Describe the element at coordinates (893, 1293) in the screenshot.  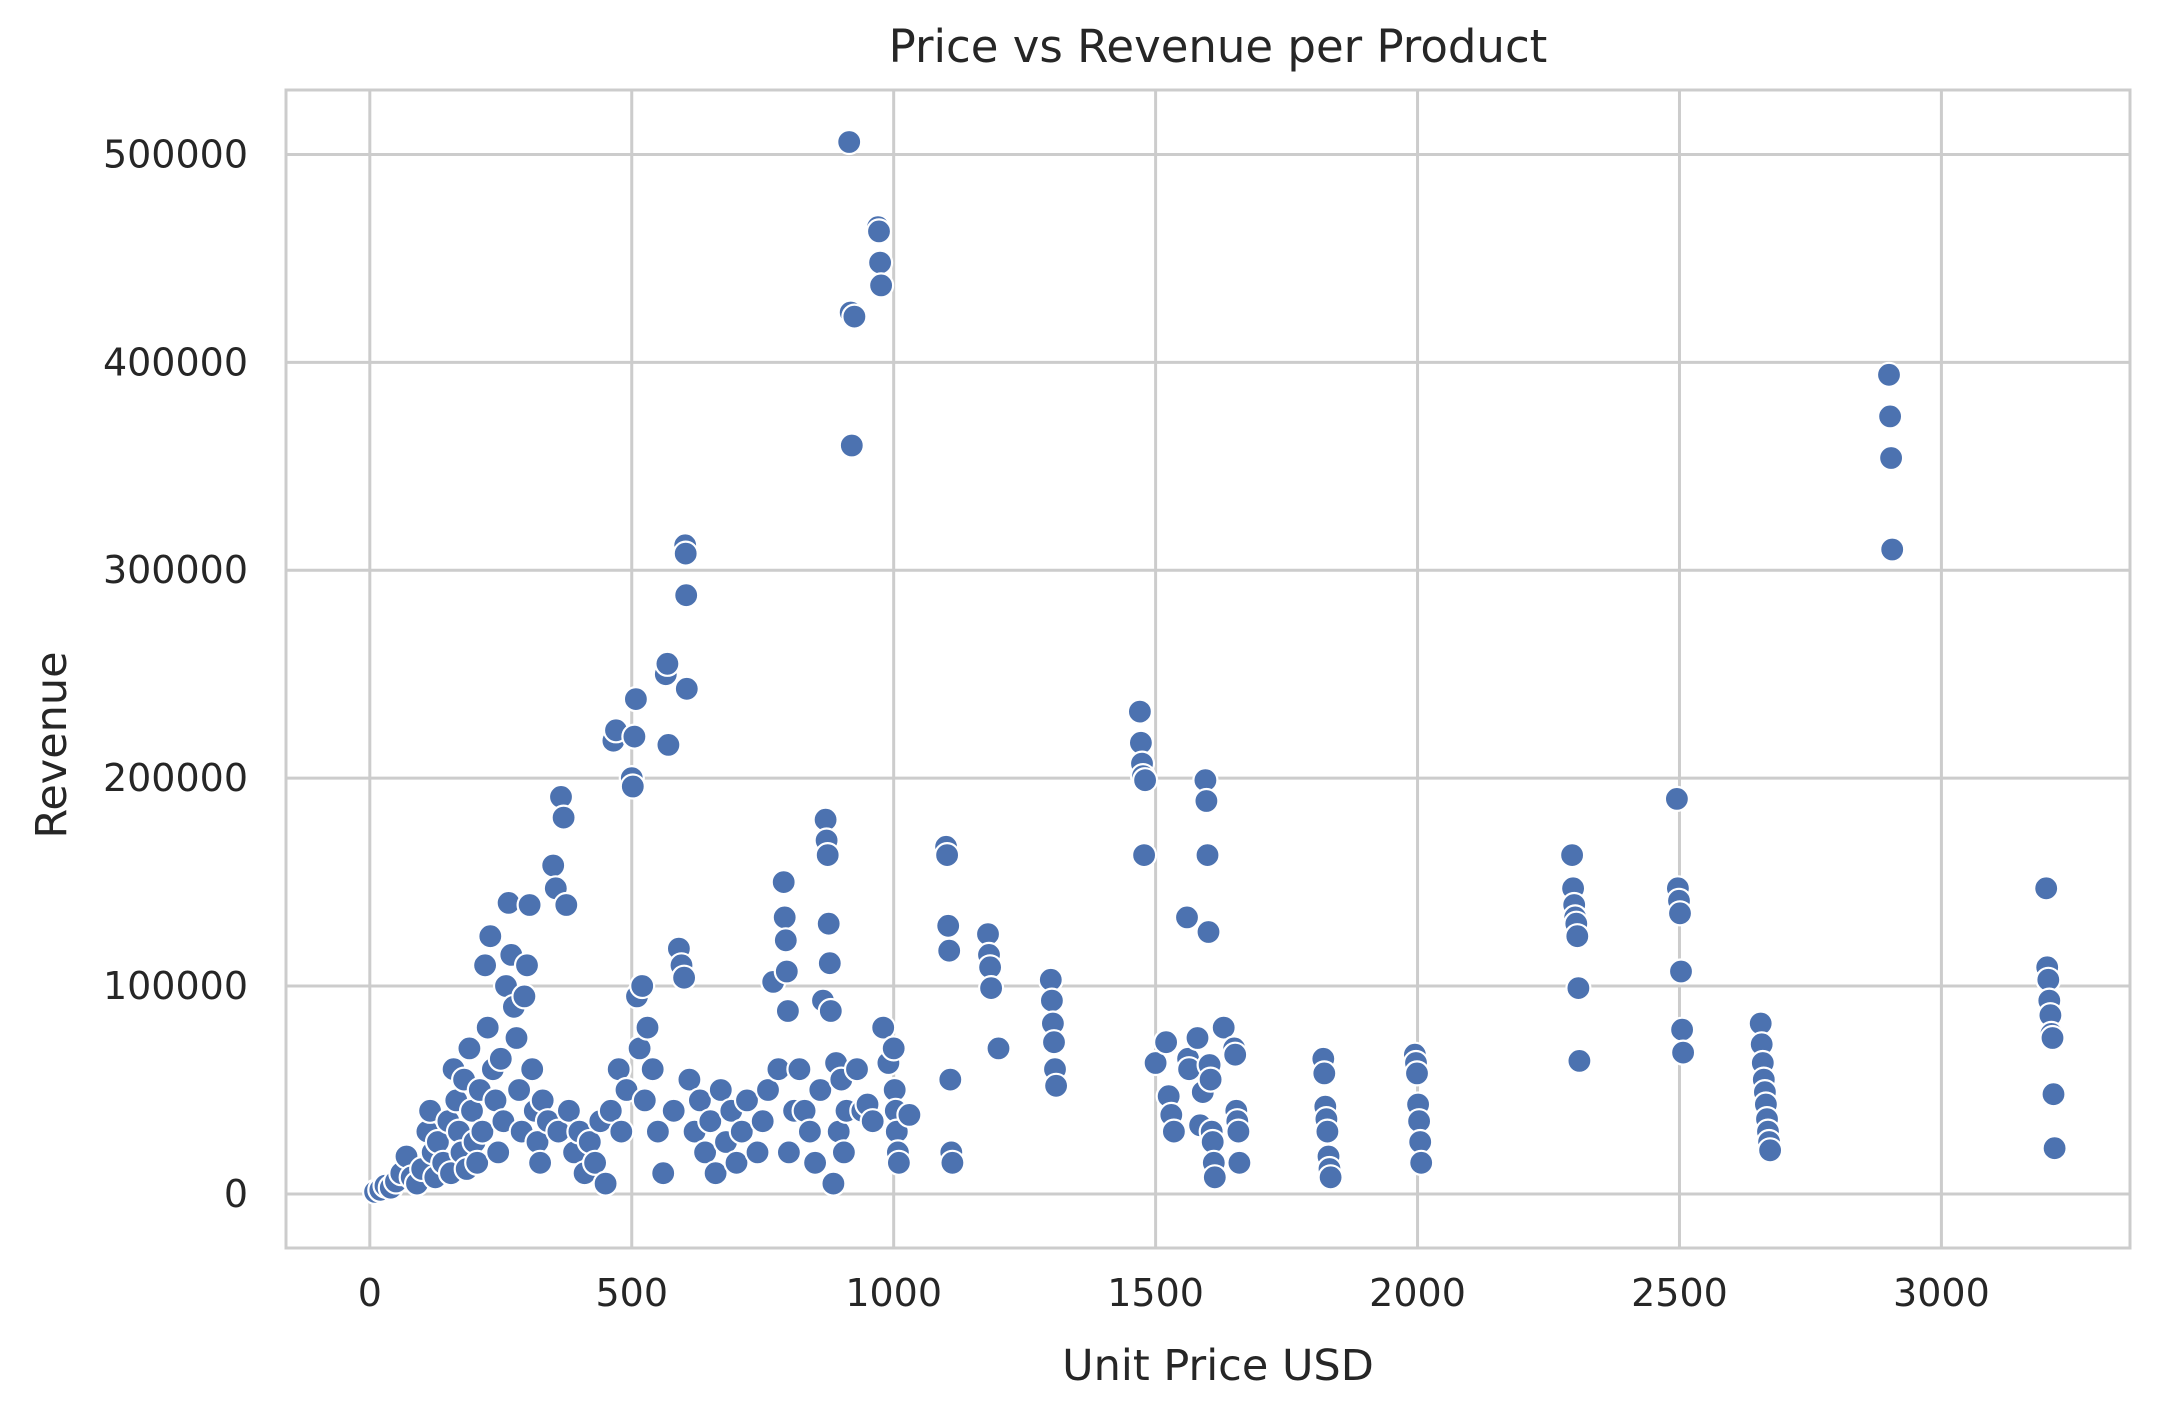
I see `x-tick-label: 1000` at that location.